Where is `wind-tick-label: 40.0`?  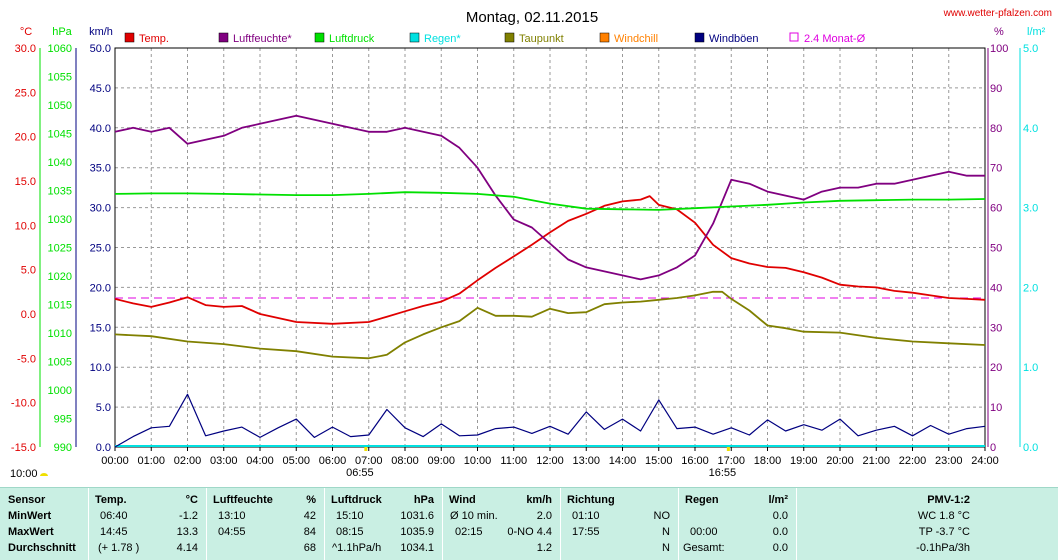 wind-tick-label: 40.0 is located at coordinates (100, 129).